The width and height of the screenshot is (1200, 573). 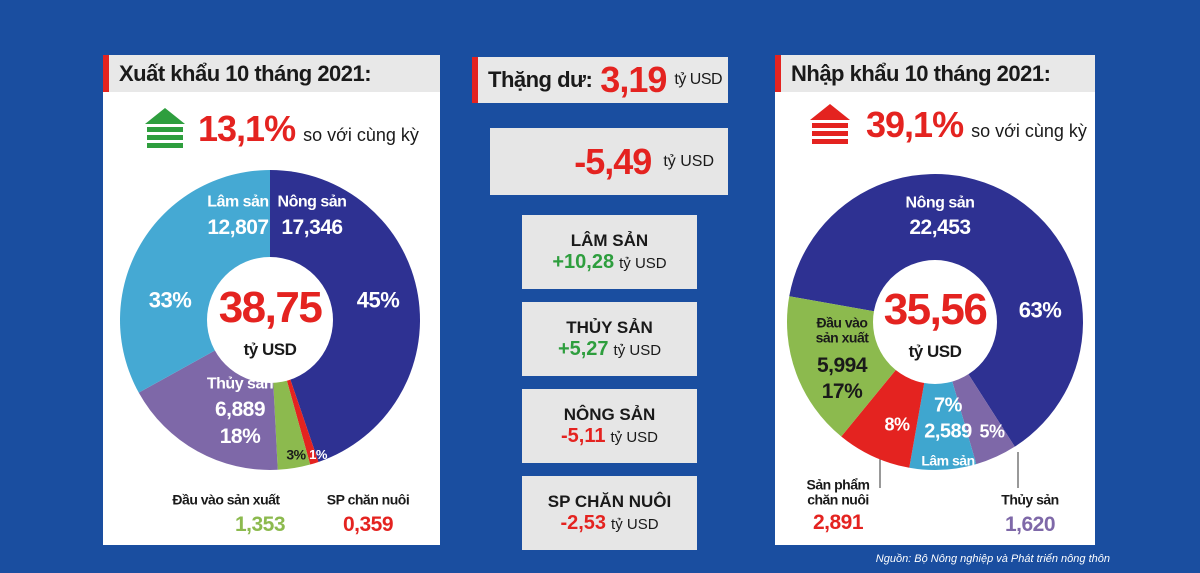 I want to click on surplus-change-value: -5,49, so click(x=613, y=161).